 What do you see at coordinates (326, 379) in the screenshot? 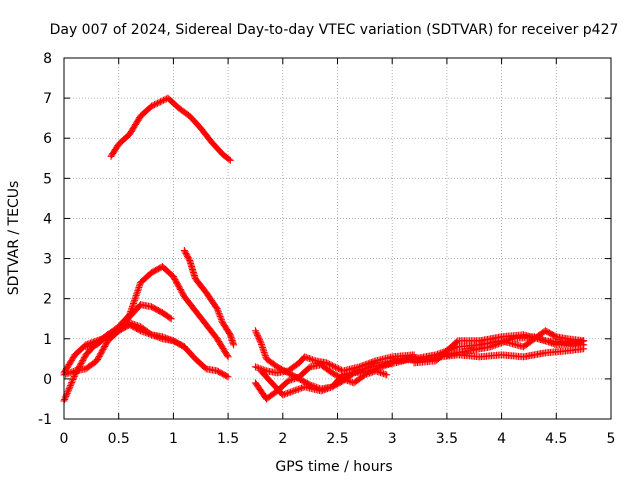
I see `series-arc-i` at bounding box center [326, 379].